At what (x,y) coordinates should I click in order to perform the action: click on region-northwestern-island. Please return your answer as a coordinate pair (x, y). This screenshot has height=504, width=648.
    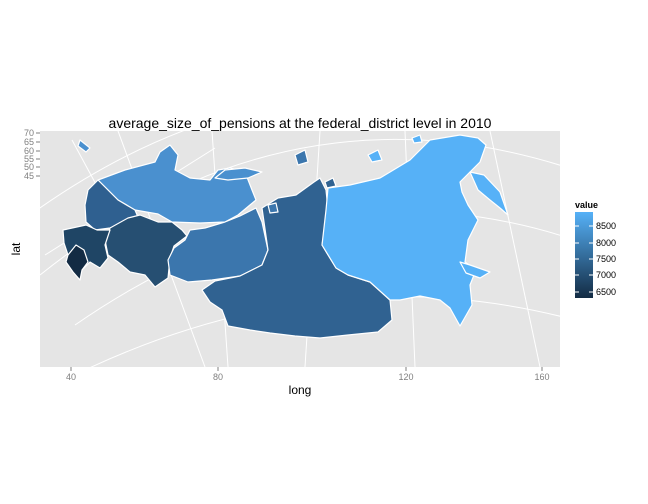
    Looking at the image, I should click on (238, 174).